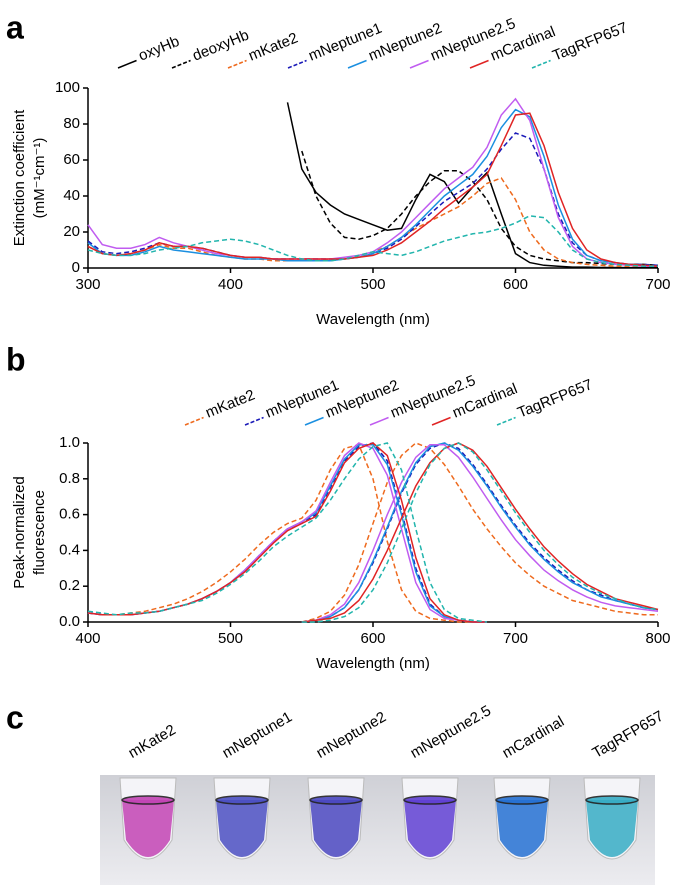  I want to click on x-tick-label: 800, so click(657, 638).